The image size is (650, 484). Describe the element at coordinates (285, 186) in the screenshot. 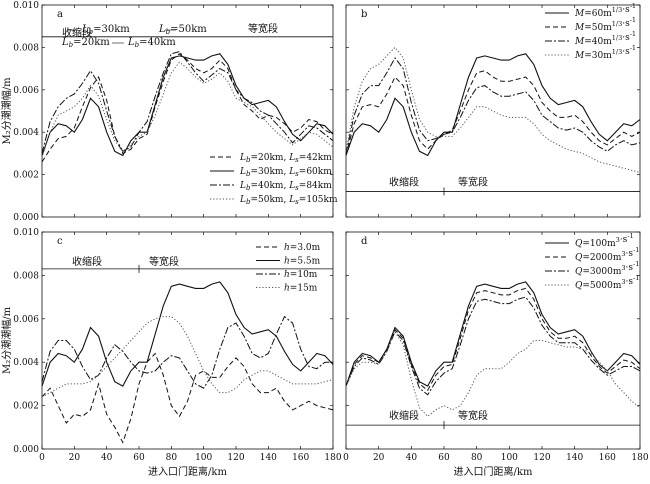

I see `legend-label: Lb=40km, Ls=84km` at that location.